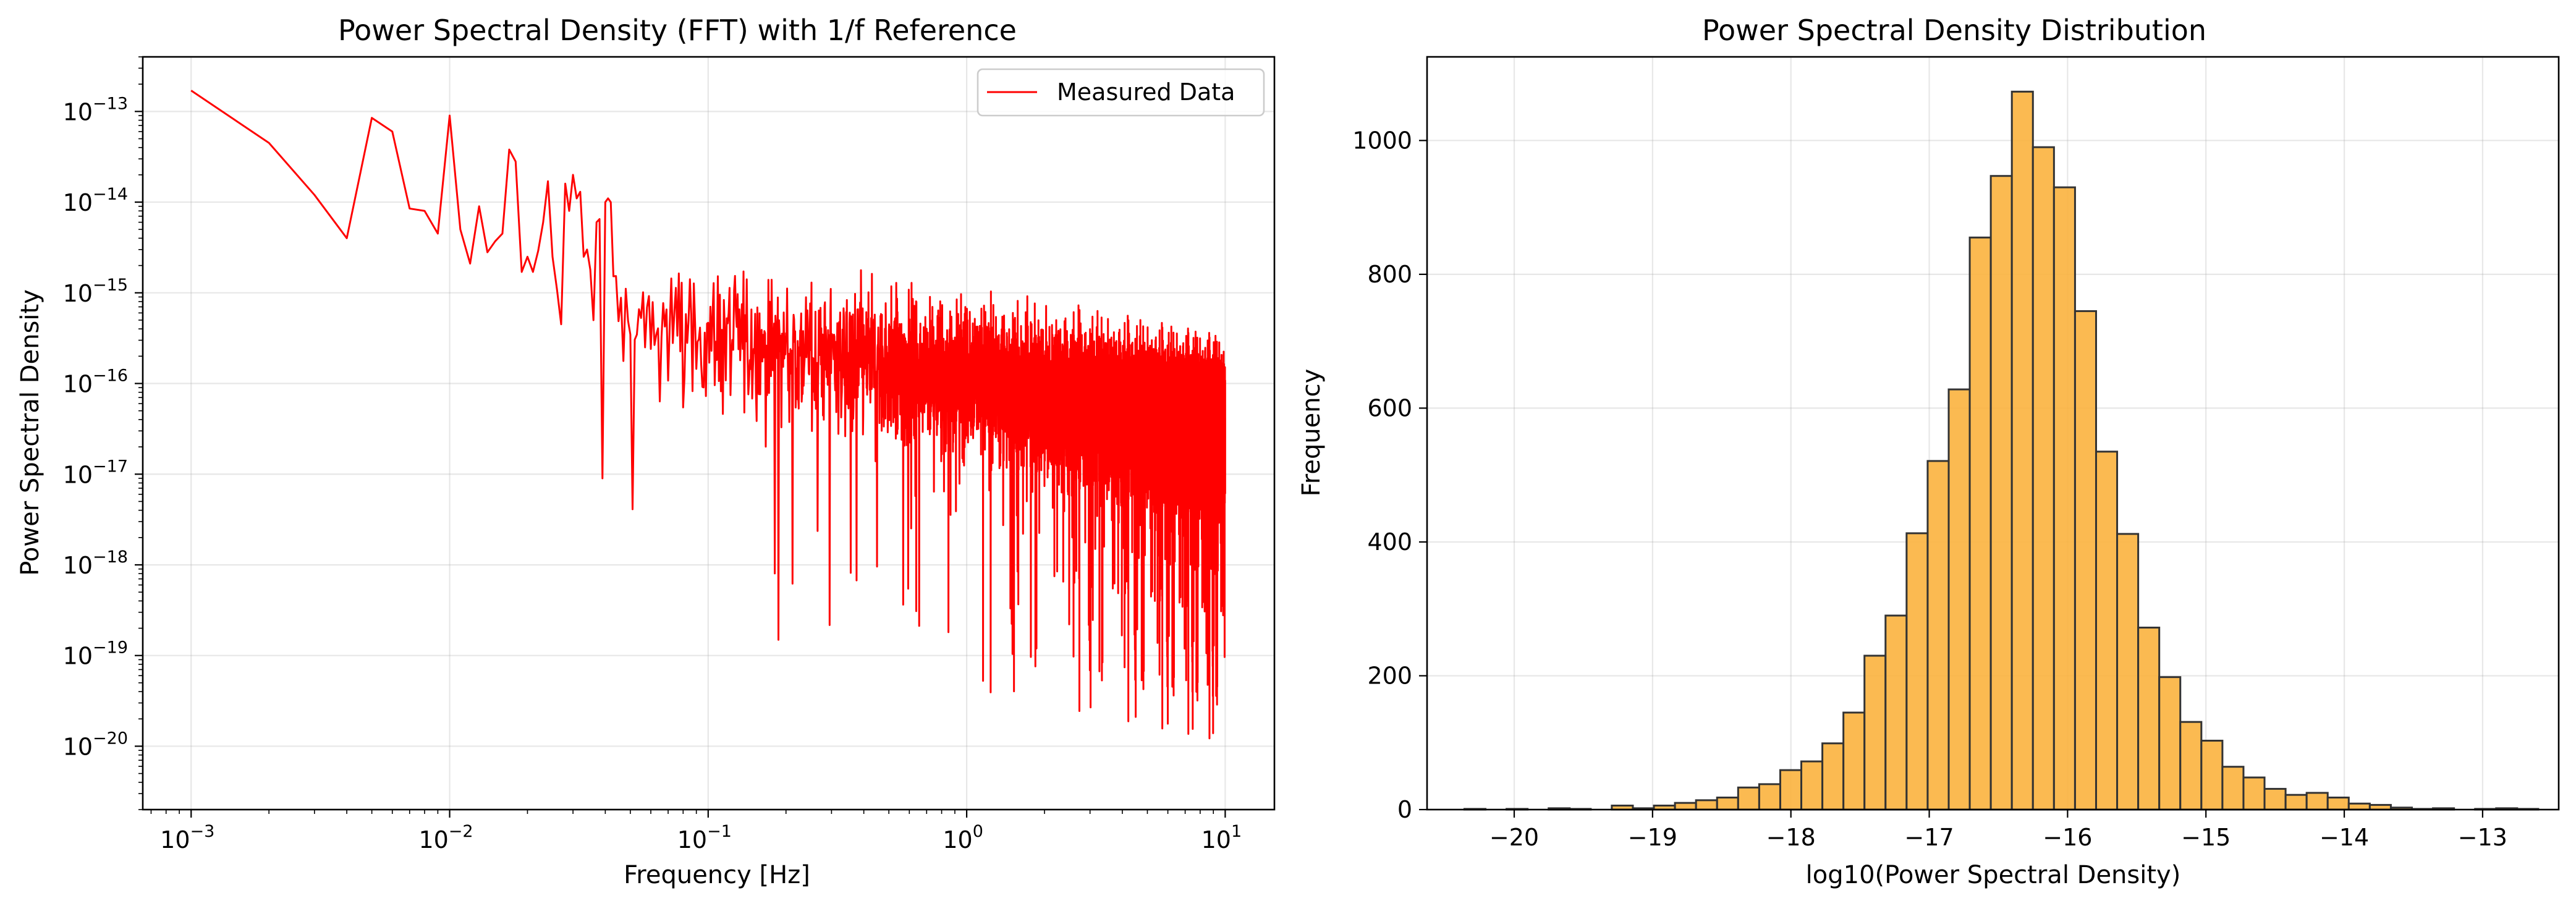 This screenshot has width=2576, height=906. I want to click on psd-y-tick-label: 10−18, so click(95, 563).